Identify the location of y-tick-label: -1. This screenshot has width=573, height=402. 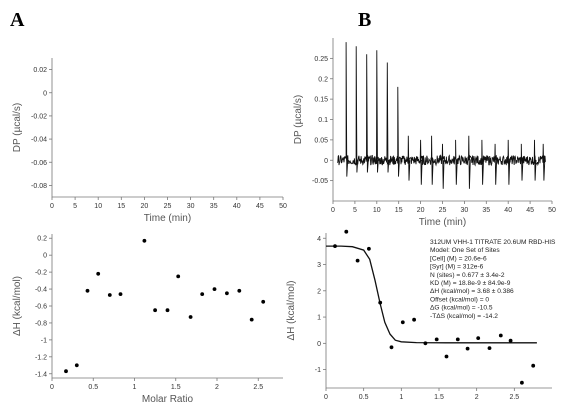
(318, 370).